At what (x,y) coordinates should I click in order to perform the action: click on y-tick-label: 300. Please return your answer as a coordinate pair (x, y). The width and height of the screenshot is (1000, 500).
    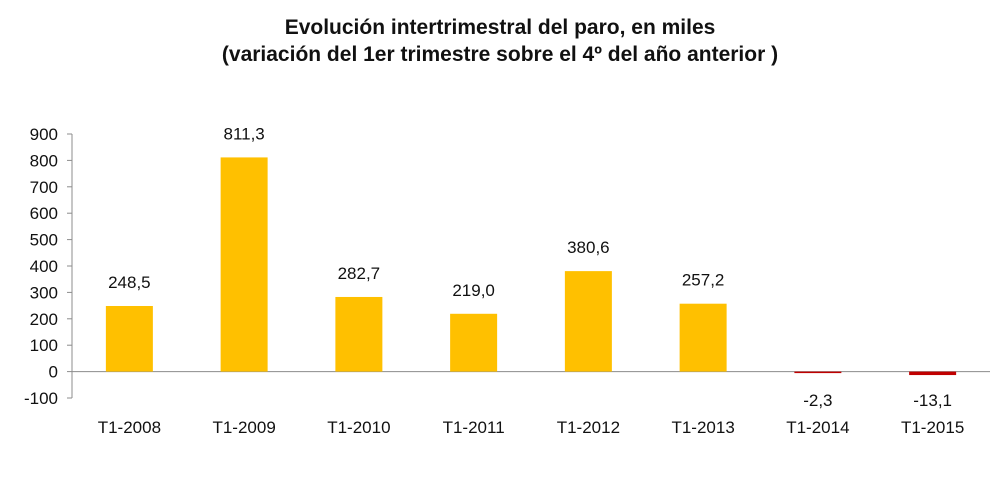
    Looking at the image, I should click on (44, 292).